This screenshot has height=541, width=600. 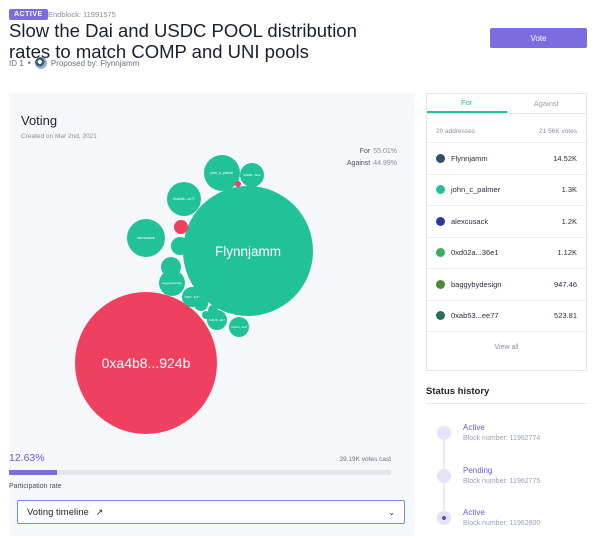 I want to click on bubble-b2: 0xabb6...ce77, so click(x=184, y=199).